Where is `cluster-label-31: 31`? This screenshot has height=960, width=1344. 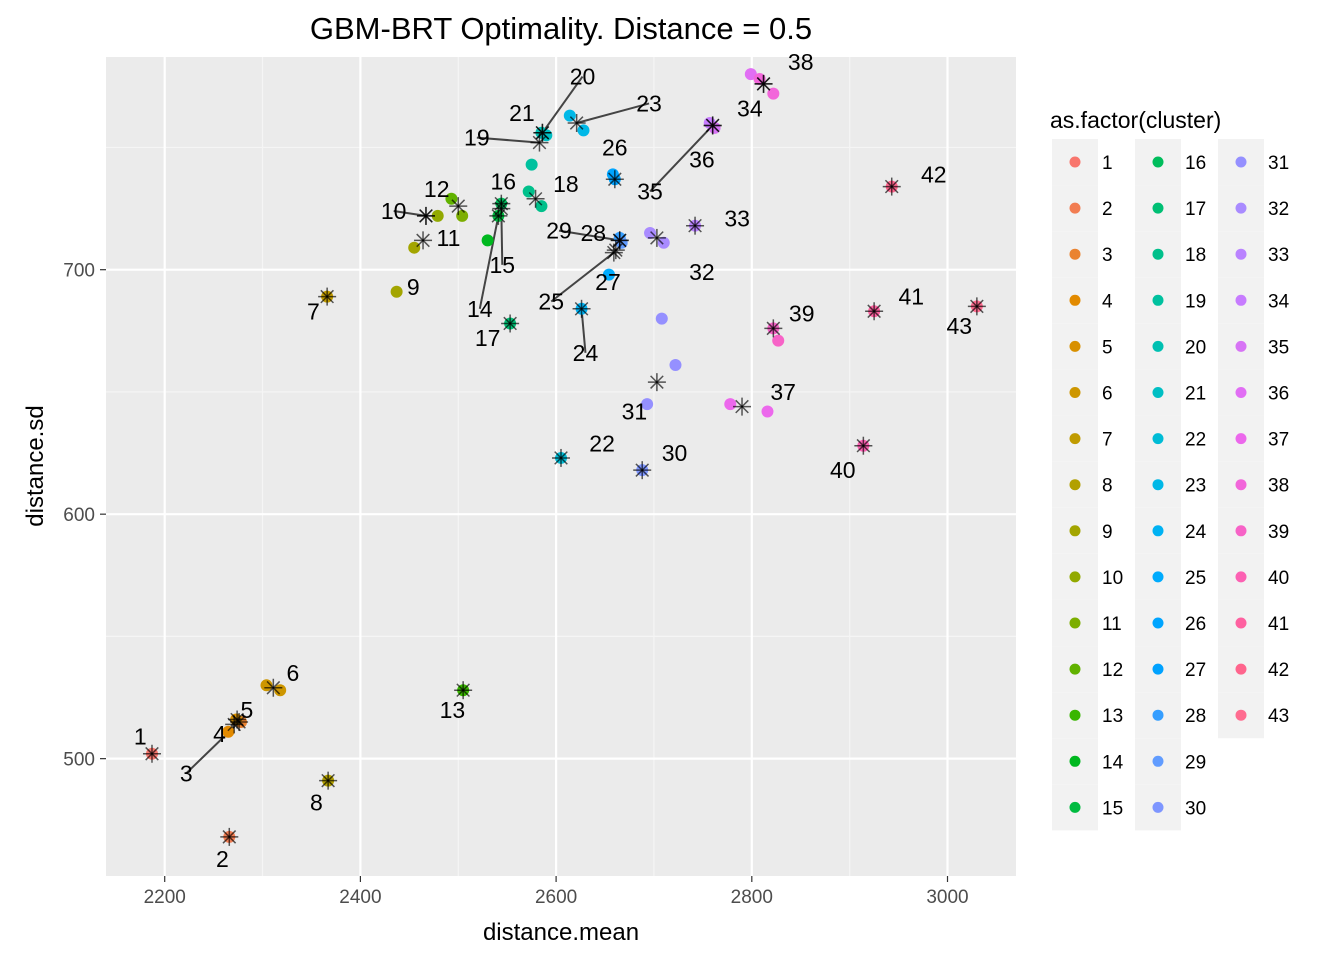
cluster-label-31: 31 is located at coordinates (635, 411).